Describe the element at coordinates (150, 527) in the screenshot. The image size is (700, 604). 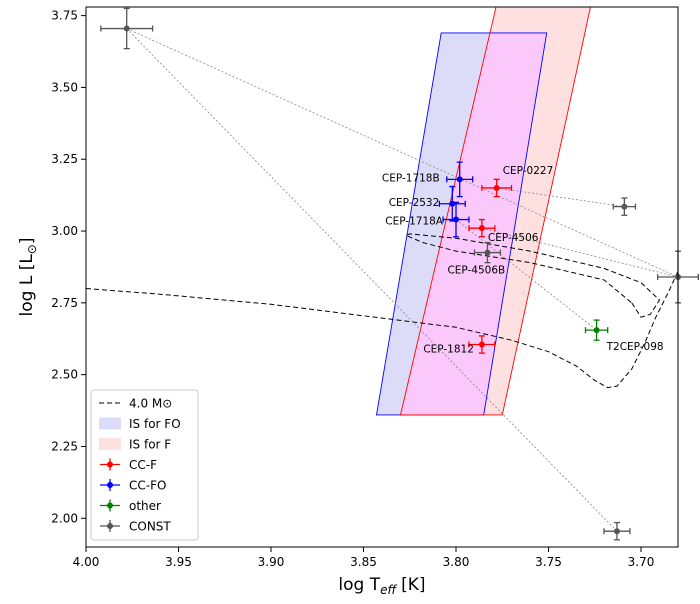
I see `legend-label: CONST` at that location.